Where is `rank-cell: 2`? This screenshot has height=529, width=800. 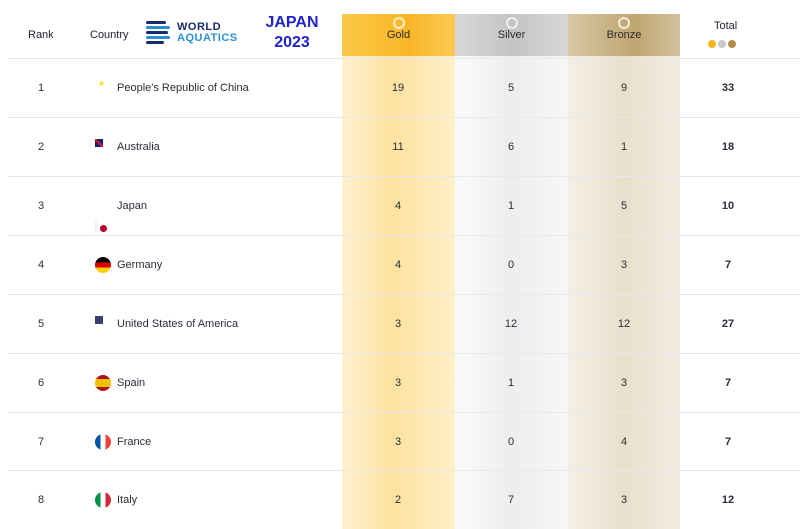
rank-cell: 2 is located at coordinates (41, 147).